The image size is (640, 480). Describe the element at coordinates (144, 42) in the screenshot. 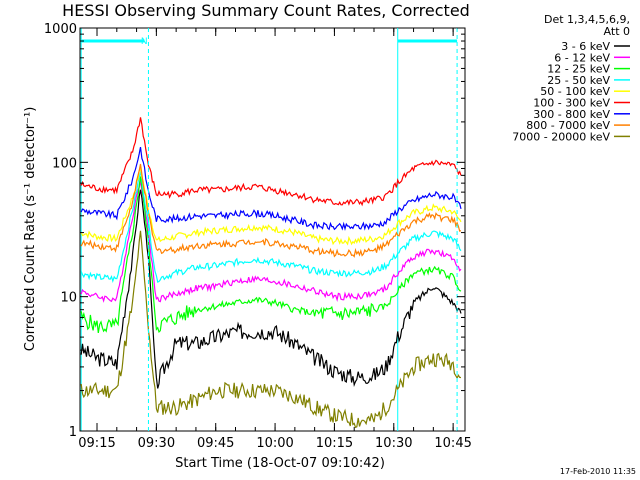

I see `night-interval-label: N` at that location.